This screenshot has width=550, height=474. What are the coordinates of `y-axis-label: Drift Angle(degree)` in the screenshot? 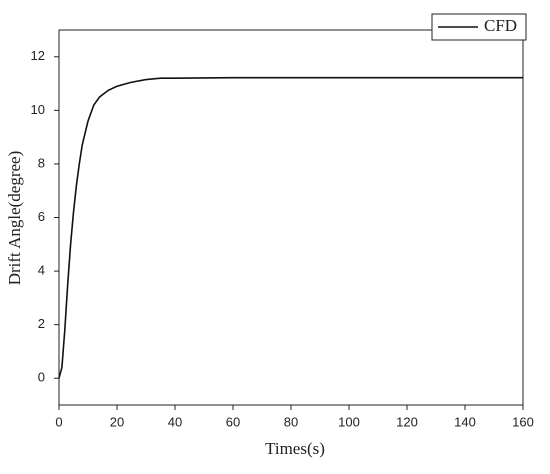 It's located at (14, 218).